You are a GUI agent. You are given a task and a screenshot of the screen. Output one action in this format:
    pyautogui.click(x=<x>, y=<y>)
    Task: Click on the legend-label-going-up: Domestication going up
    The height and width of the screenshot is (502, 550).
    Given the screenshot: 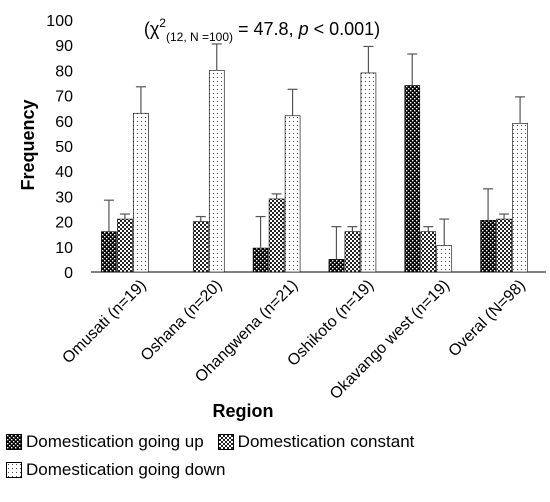 What is the action you would take?
    pyautogui.click(x=115, y=441)
    